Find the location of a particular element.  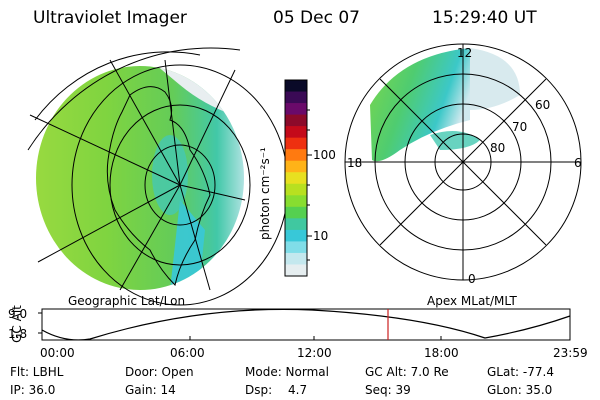

time-tick-1200: 12:00 is located at coordinates (314, 353).